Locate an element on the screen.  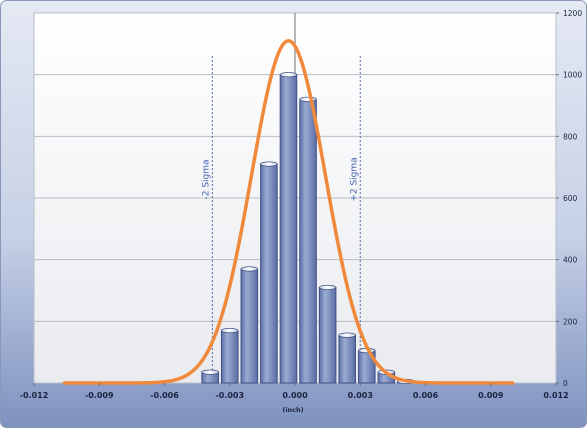
x-tick-label: 0.009 is located at coordinates (491, 395).